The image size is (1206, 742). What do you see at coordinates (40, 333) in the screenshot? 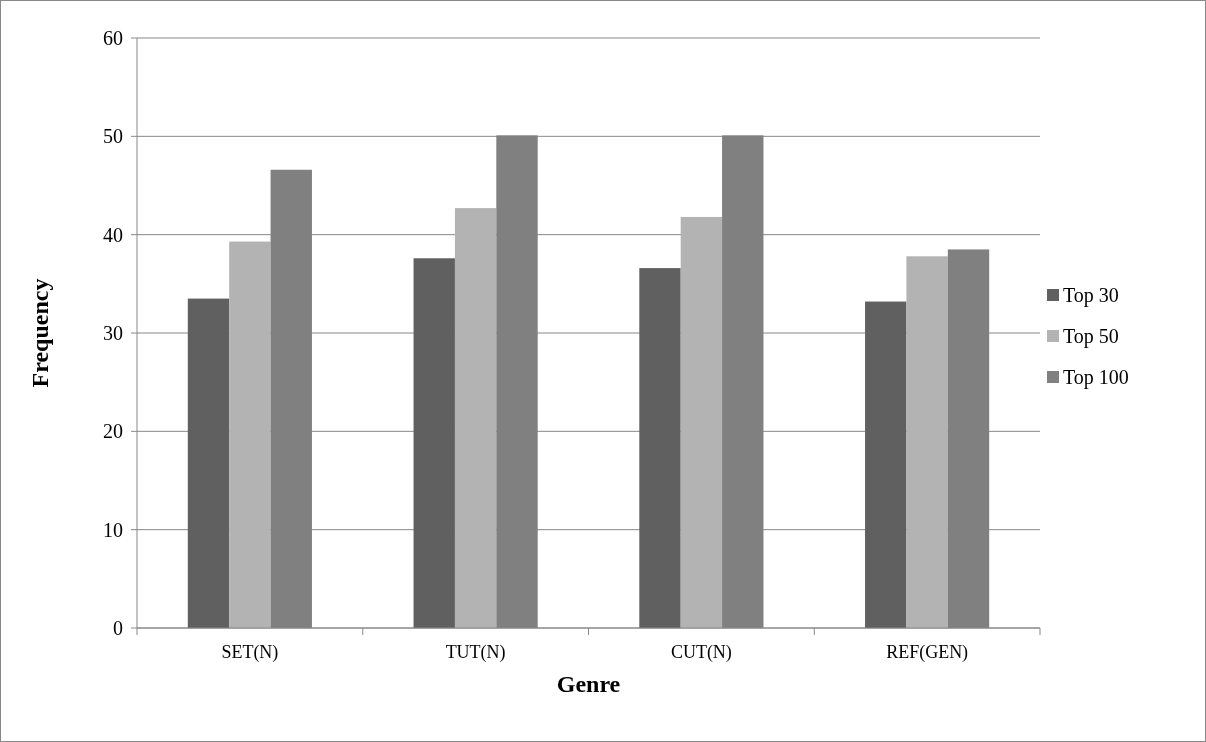
I see `y-axis-title: Frequency` at bounding box center [40, 333].